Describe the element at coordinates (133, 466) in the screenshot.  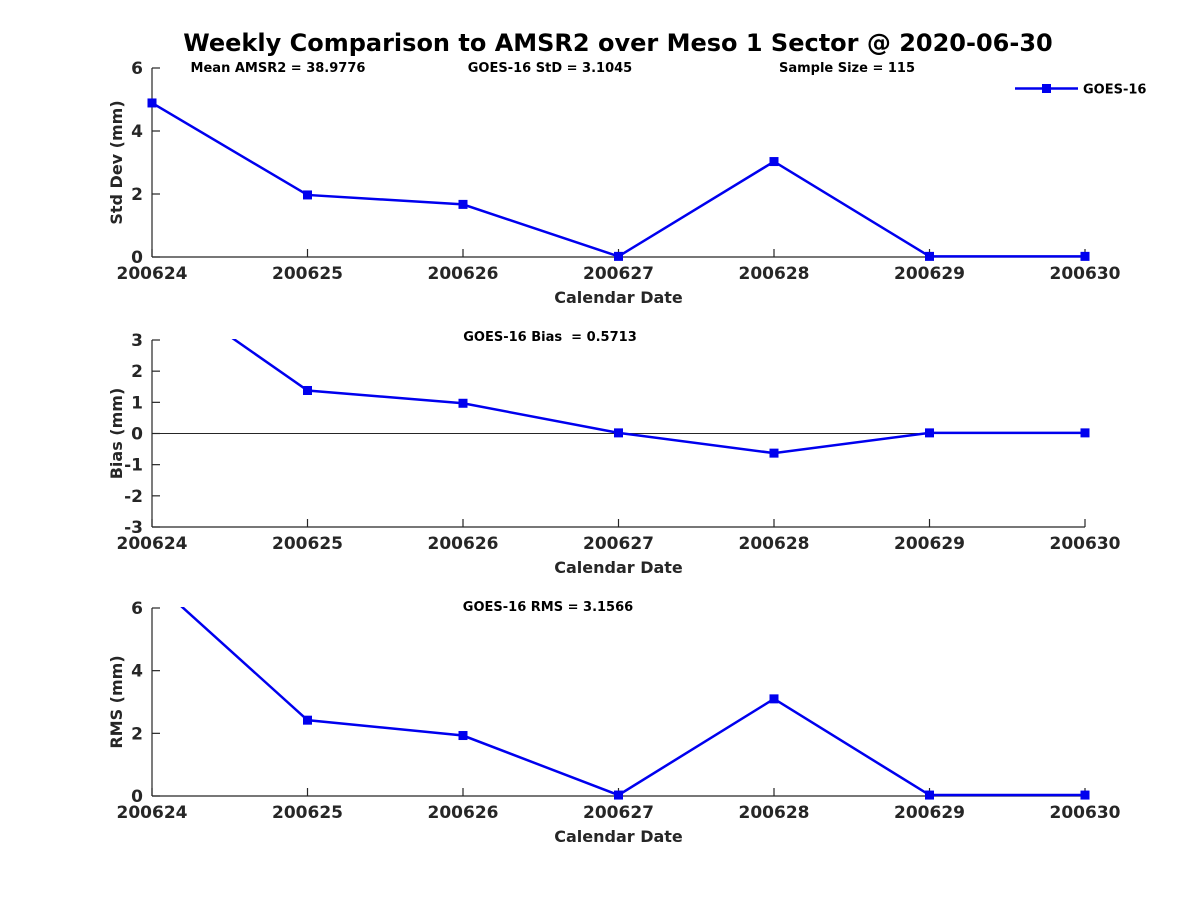
I see `y-tick-label: -1` at that location.